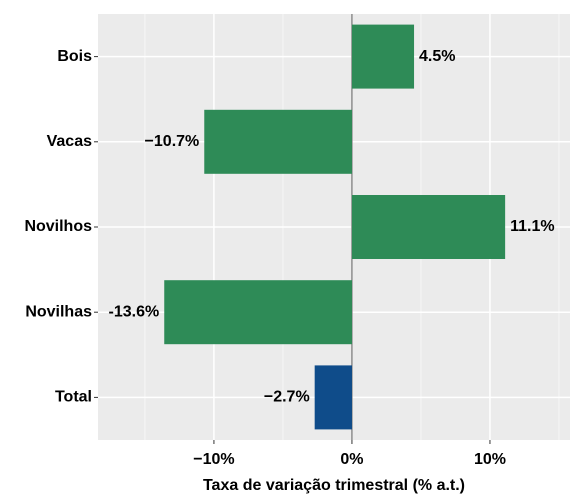  What do you see at coordinates (73, 397) in the screenshot?
I see `y-tick-label: Total` at bounding box center [73, 397].